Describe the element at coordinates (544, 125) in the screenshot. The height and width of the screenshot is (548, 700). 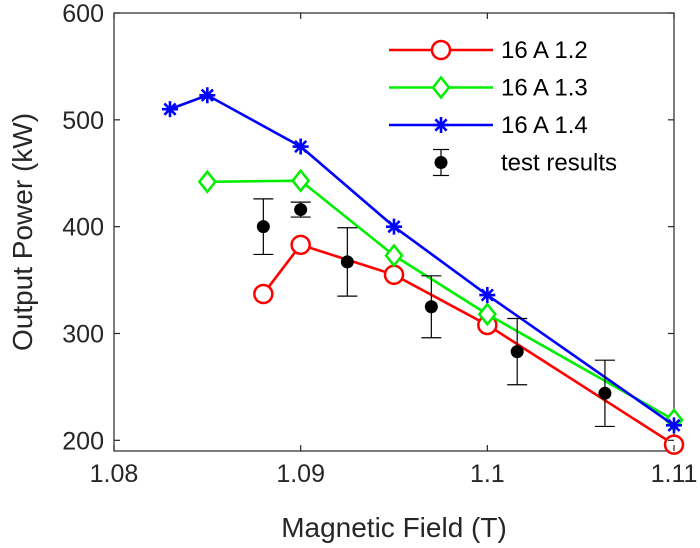
I see `legend-label: 16 A 1.4` at that location.